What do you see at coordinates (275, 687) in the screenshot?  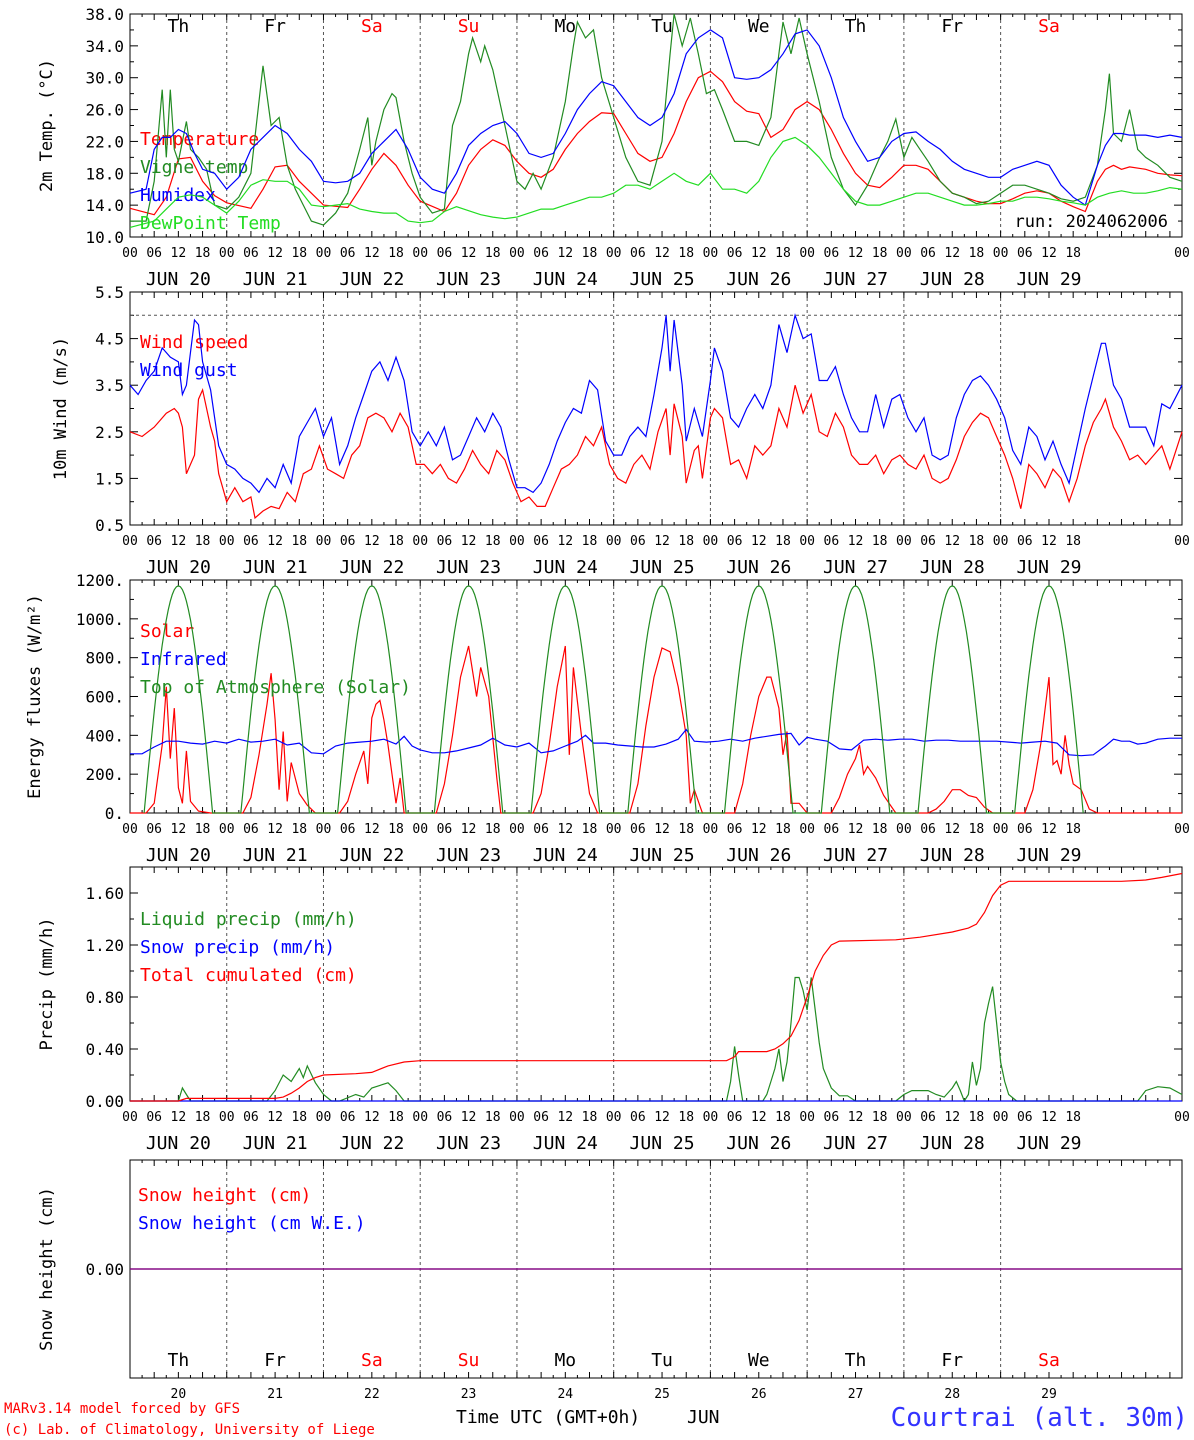 I see `legend-entry: Top of Atmosphere (Solar)` at bounding box center [275, 687].